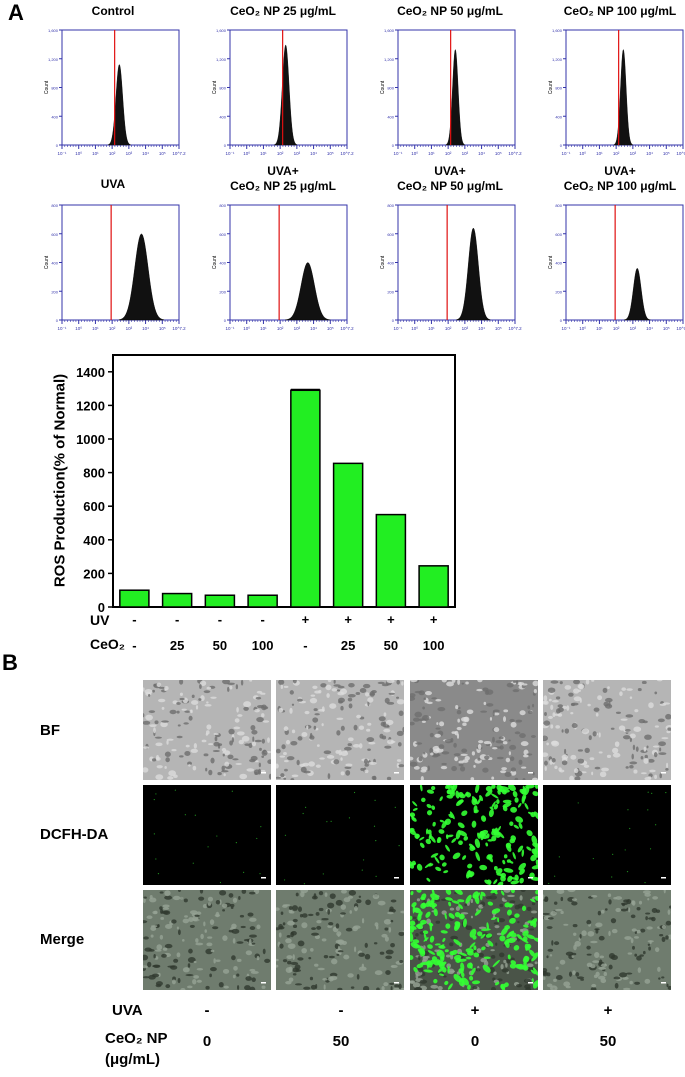  I want to click on flow-title-6: UVA+ CeO₂ NP 50 μg/mL, so click(450, 179).